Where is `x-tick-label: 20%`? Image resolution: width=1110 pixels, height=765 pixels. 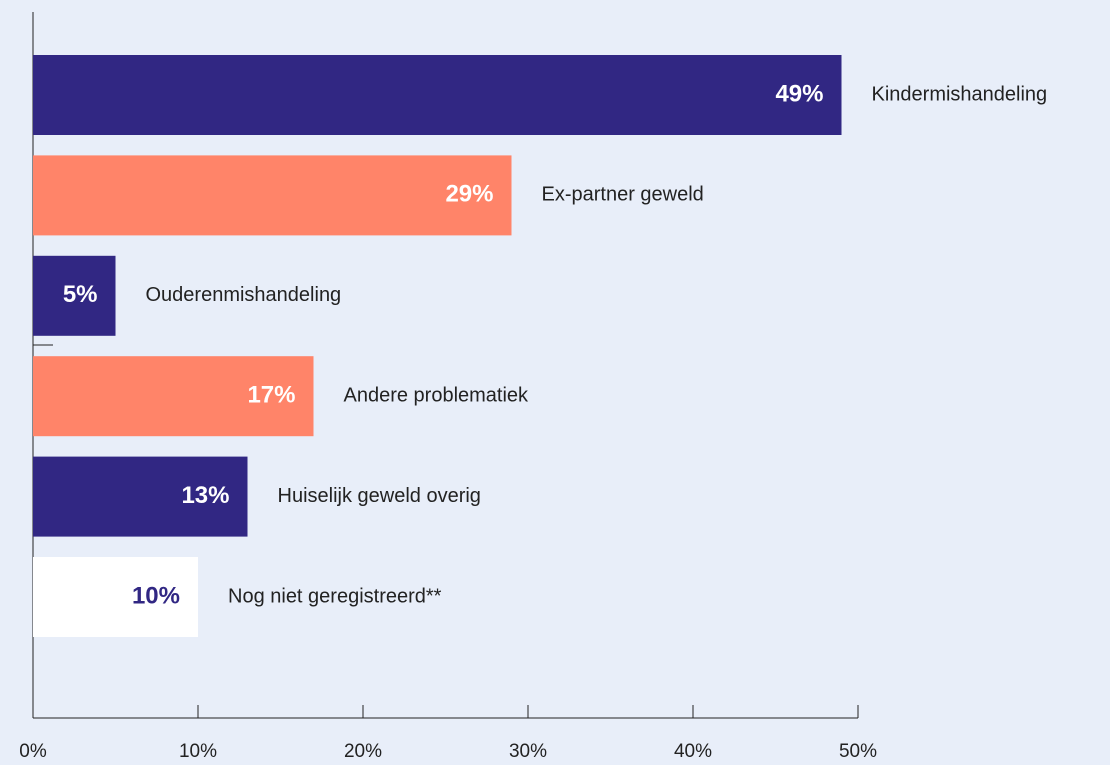
x-tick-label: 20% is located at coordinates (363, 751).